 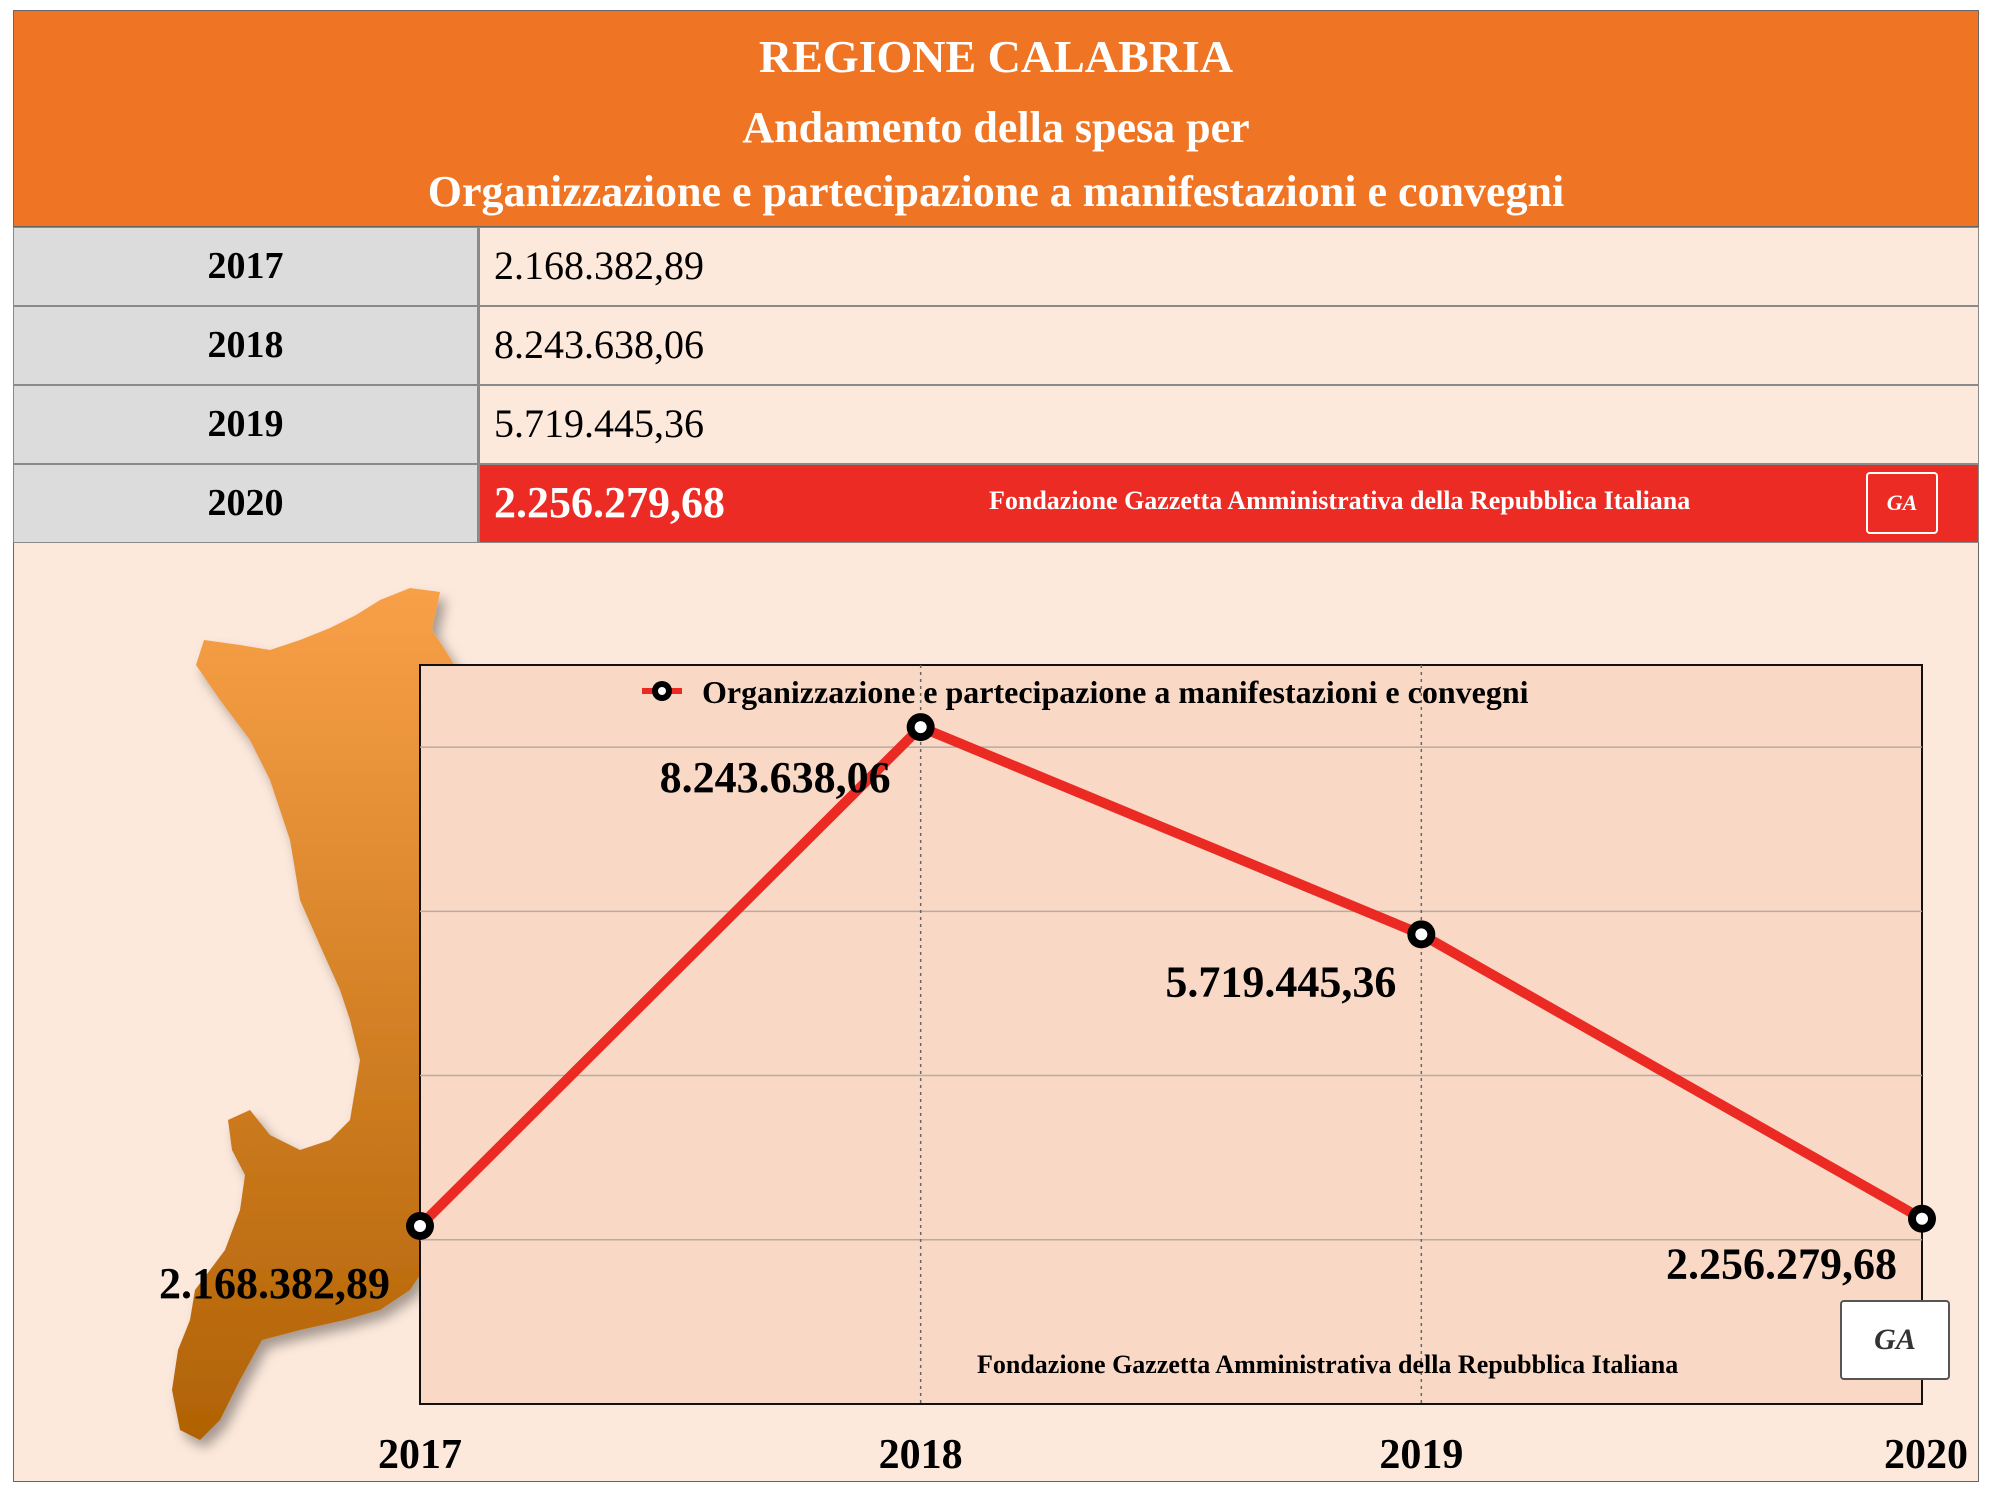 I want to click on data-label: 2.256.279,68, so click(x=1781, y=1264).